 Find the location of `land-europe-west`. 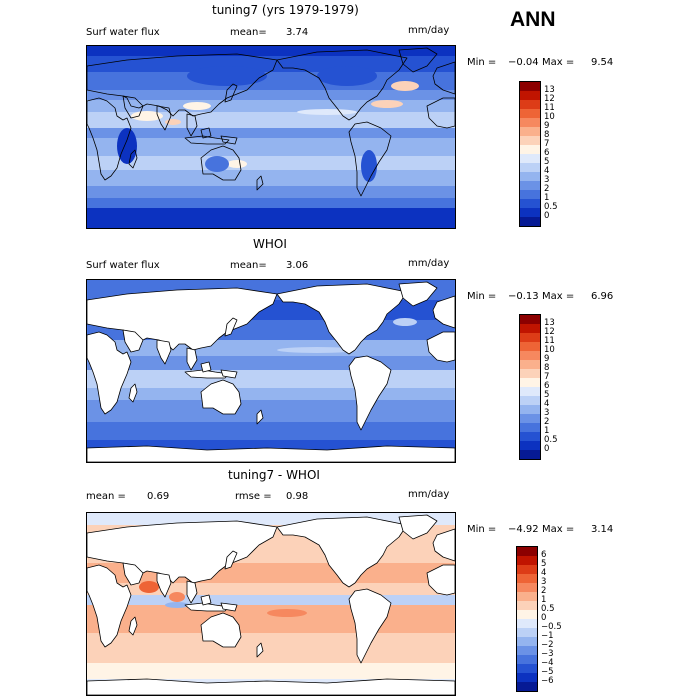

land-europe-west is located at coordinates (443, 312).